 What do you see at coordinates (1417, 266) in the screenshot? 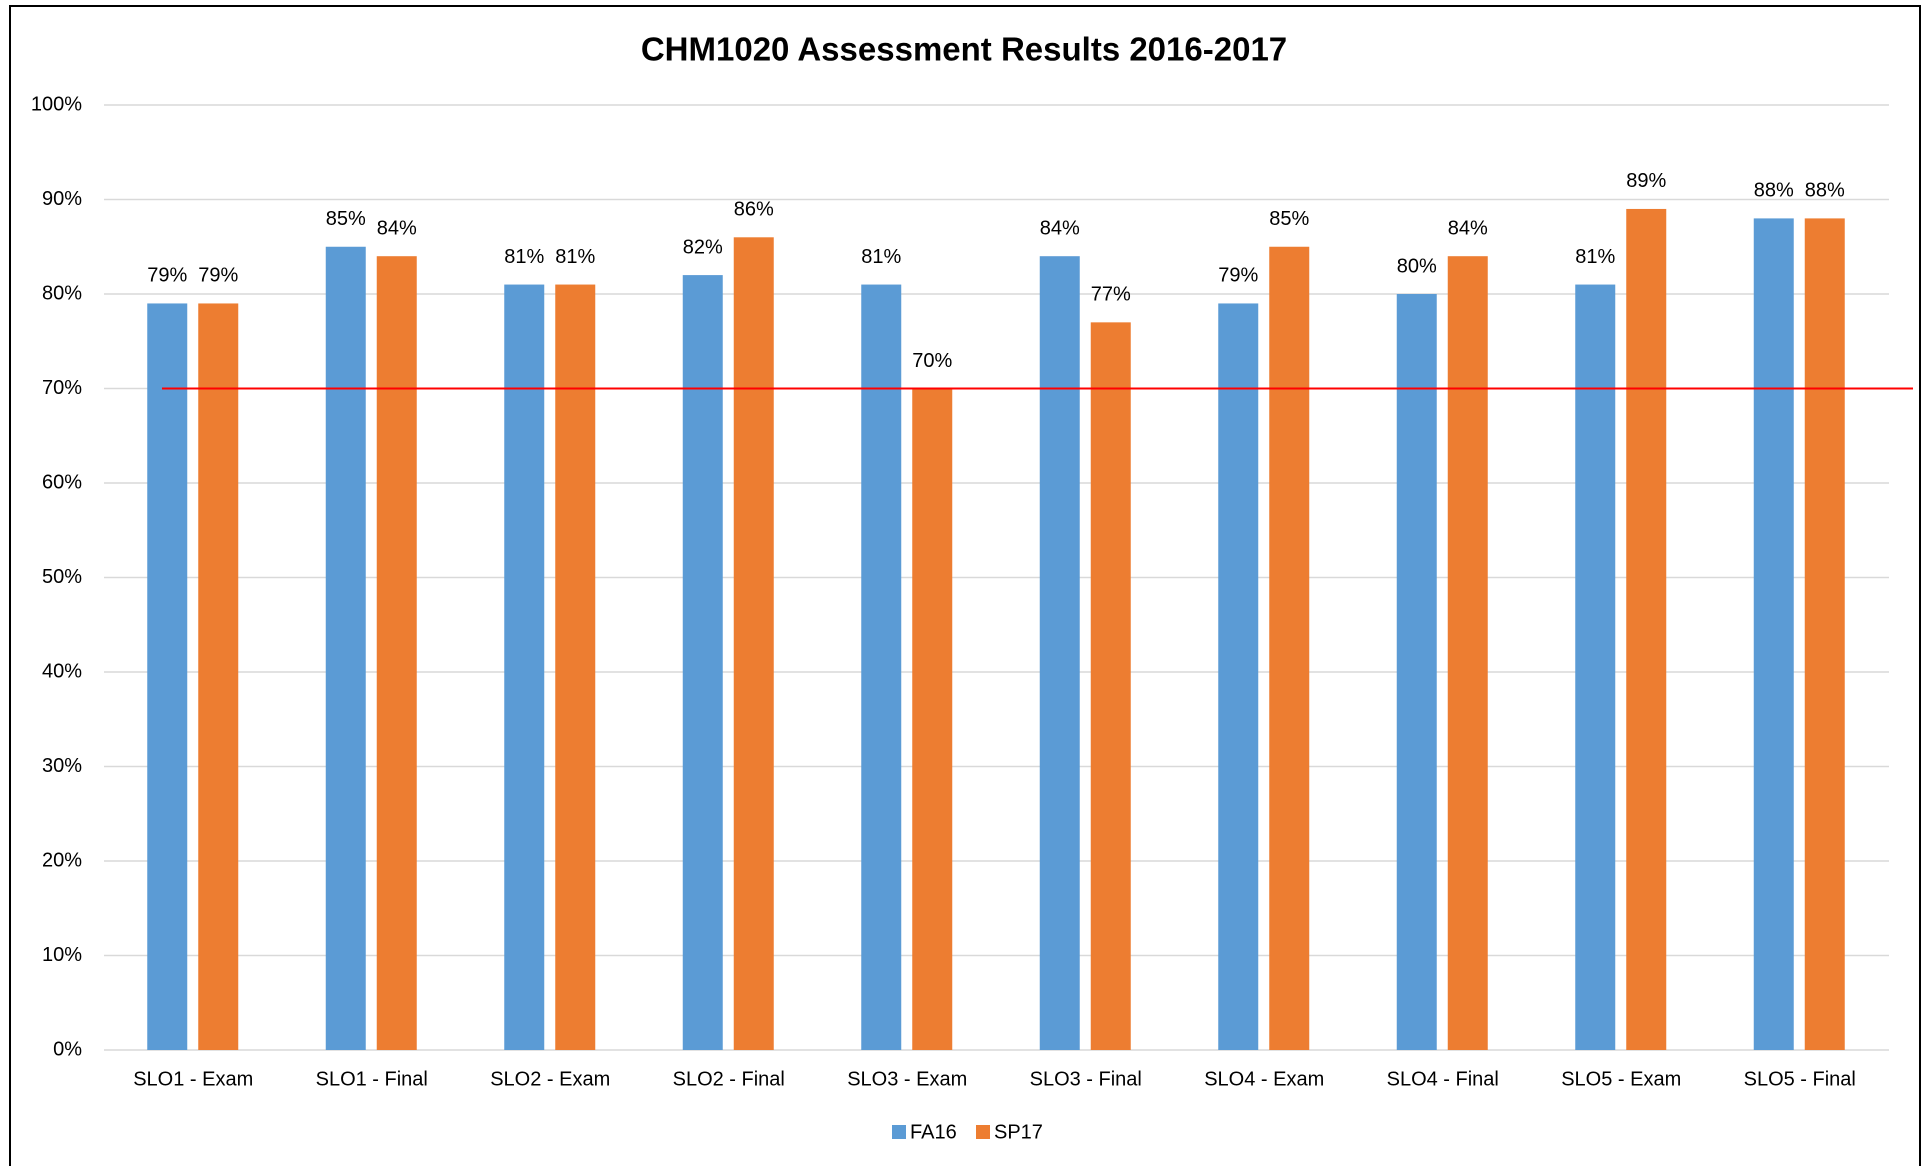
I see `value-label: 80%` at bounding box center [1417, 266].